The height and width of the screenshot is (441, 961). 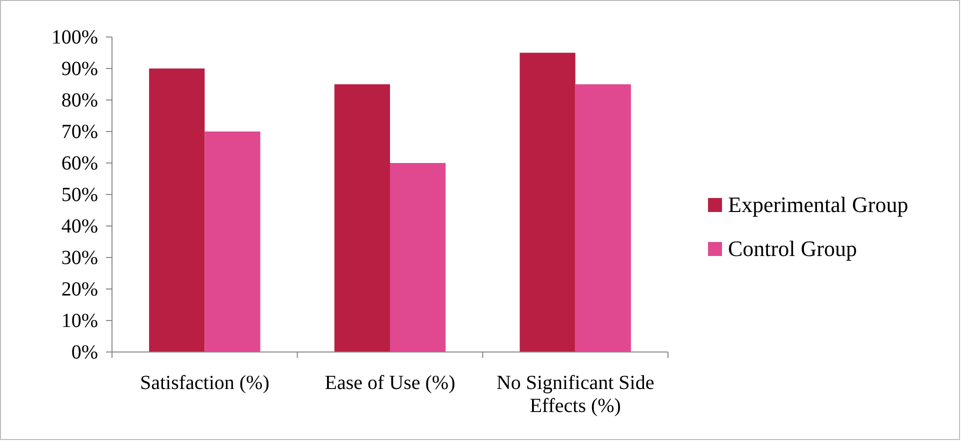 I want to click on y-tick-label: 60%, so click(x=79, y=163).